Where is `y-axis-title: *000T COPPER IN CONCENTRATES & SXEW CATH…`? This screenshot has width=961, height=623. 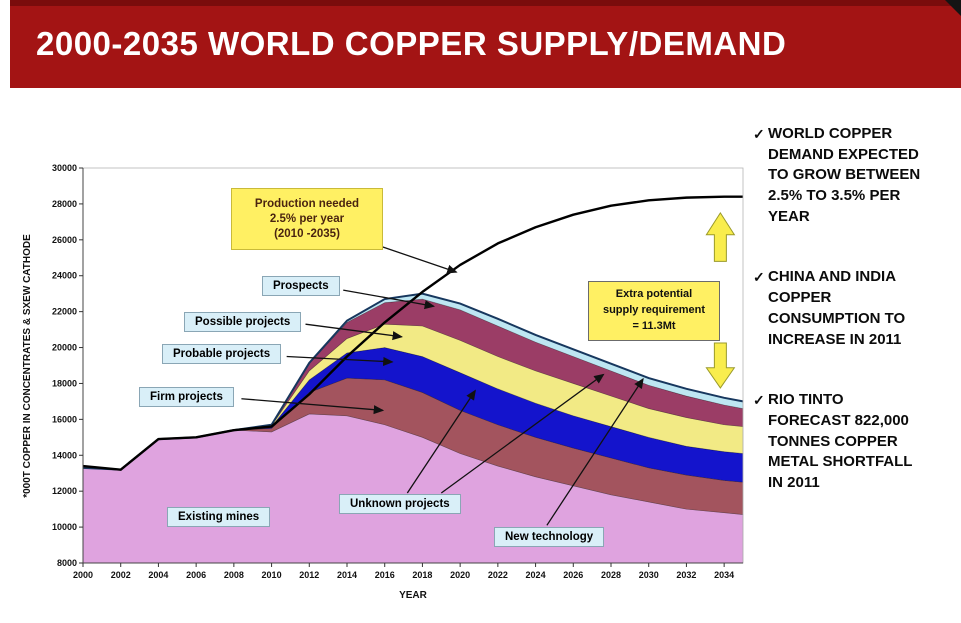 y-axis-title: *000T COPPER IN CONCENTRATES & SXEW CATH… is located at coordinates (27, 366).